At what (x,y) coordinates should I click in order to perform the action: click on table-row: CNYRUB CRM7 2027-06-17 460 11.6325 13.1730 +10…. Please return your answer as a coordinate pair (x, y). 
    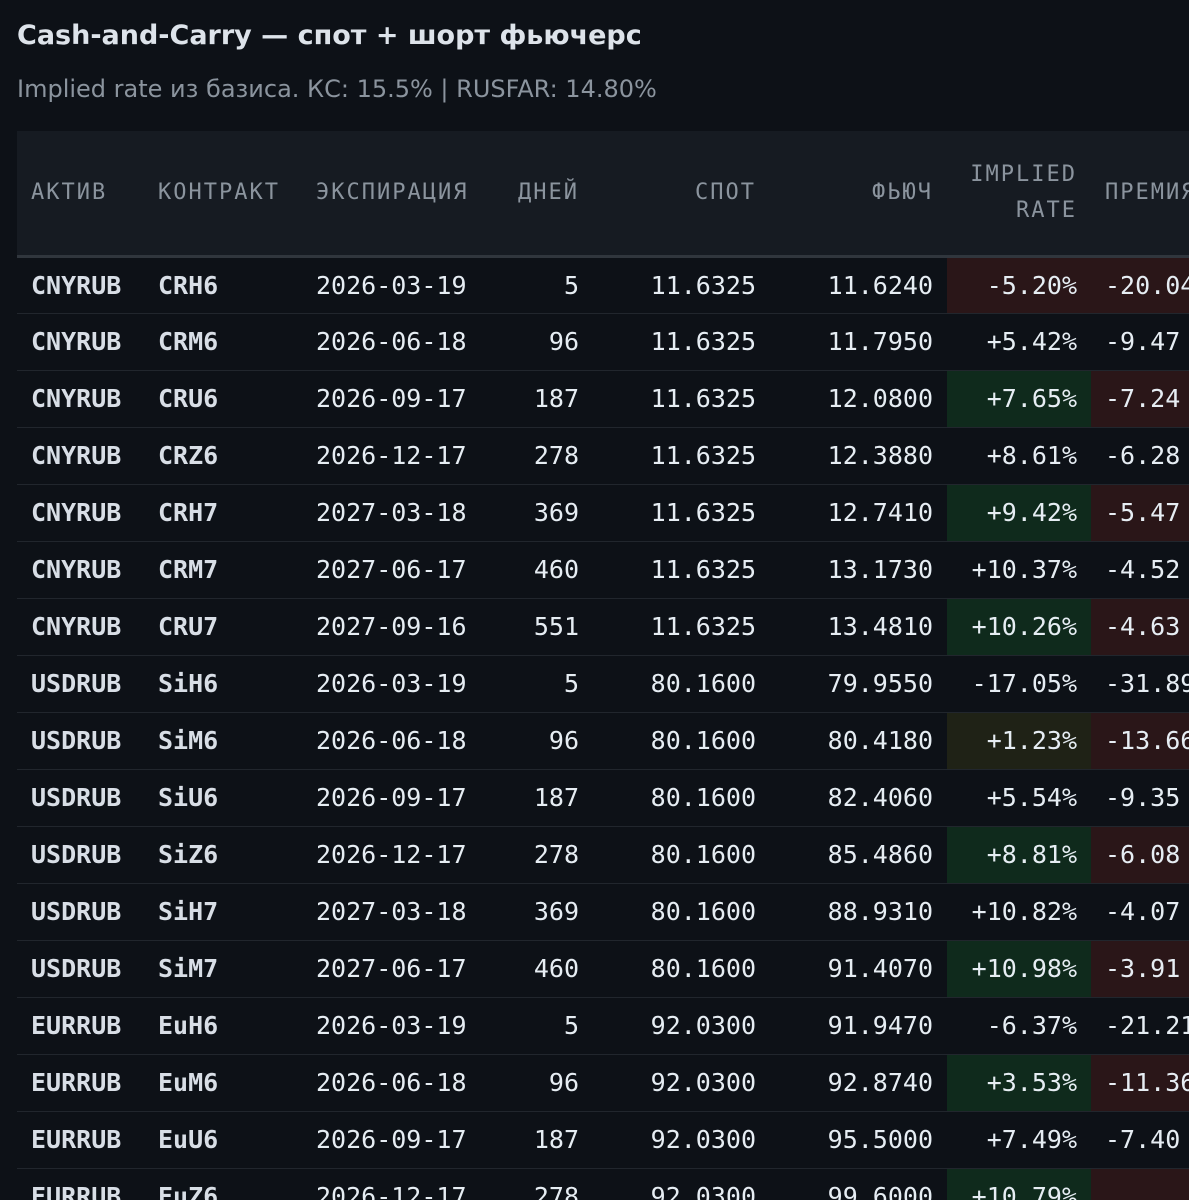
    Looking at the image, I should click on (603, 569).